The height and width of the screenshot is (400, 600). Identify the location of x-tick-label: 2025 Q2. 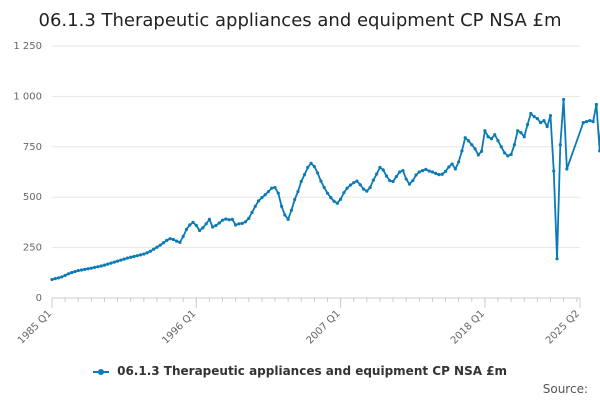
(563, 327).